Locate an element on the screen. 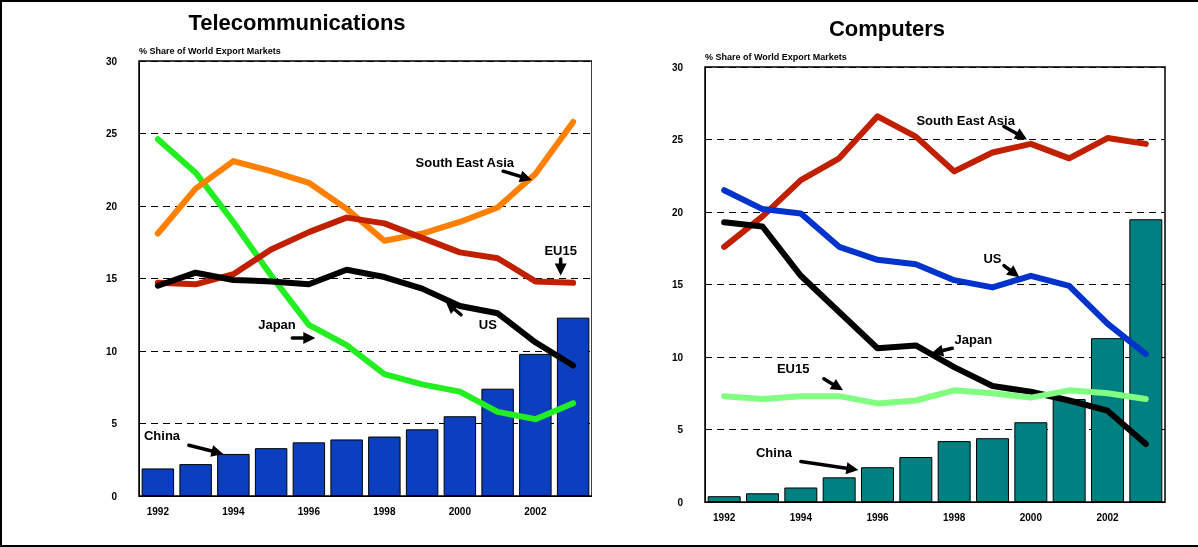 The image size is (1198, 547). text: China is located at coordinates (774, 453).